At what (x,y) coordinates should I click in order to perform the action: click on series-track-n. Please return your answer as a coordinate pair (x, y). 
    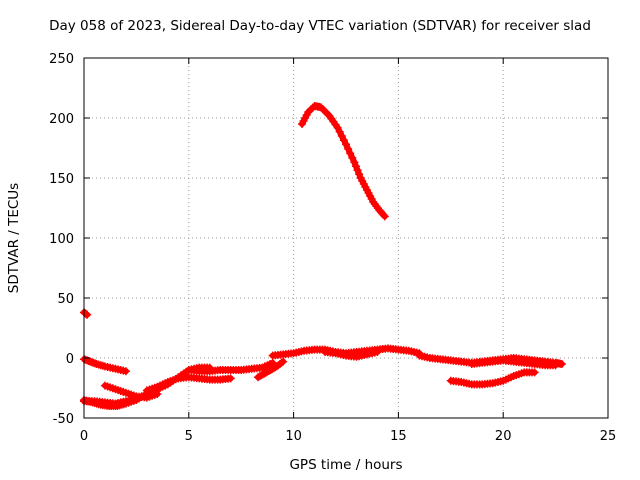
    Looking at the image, I should click on (513, 363).